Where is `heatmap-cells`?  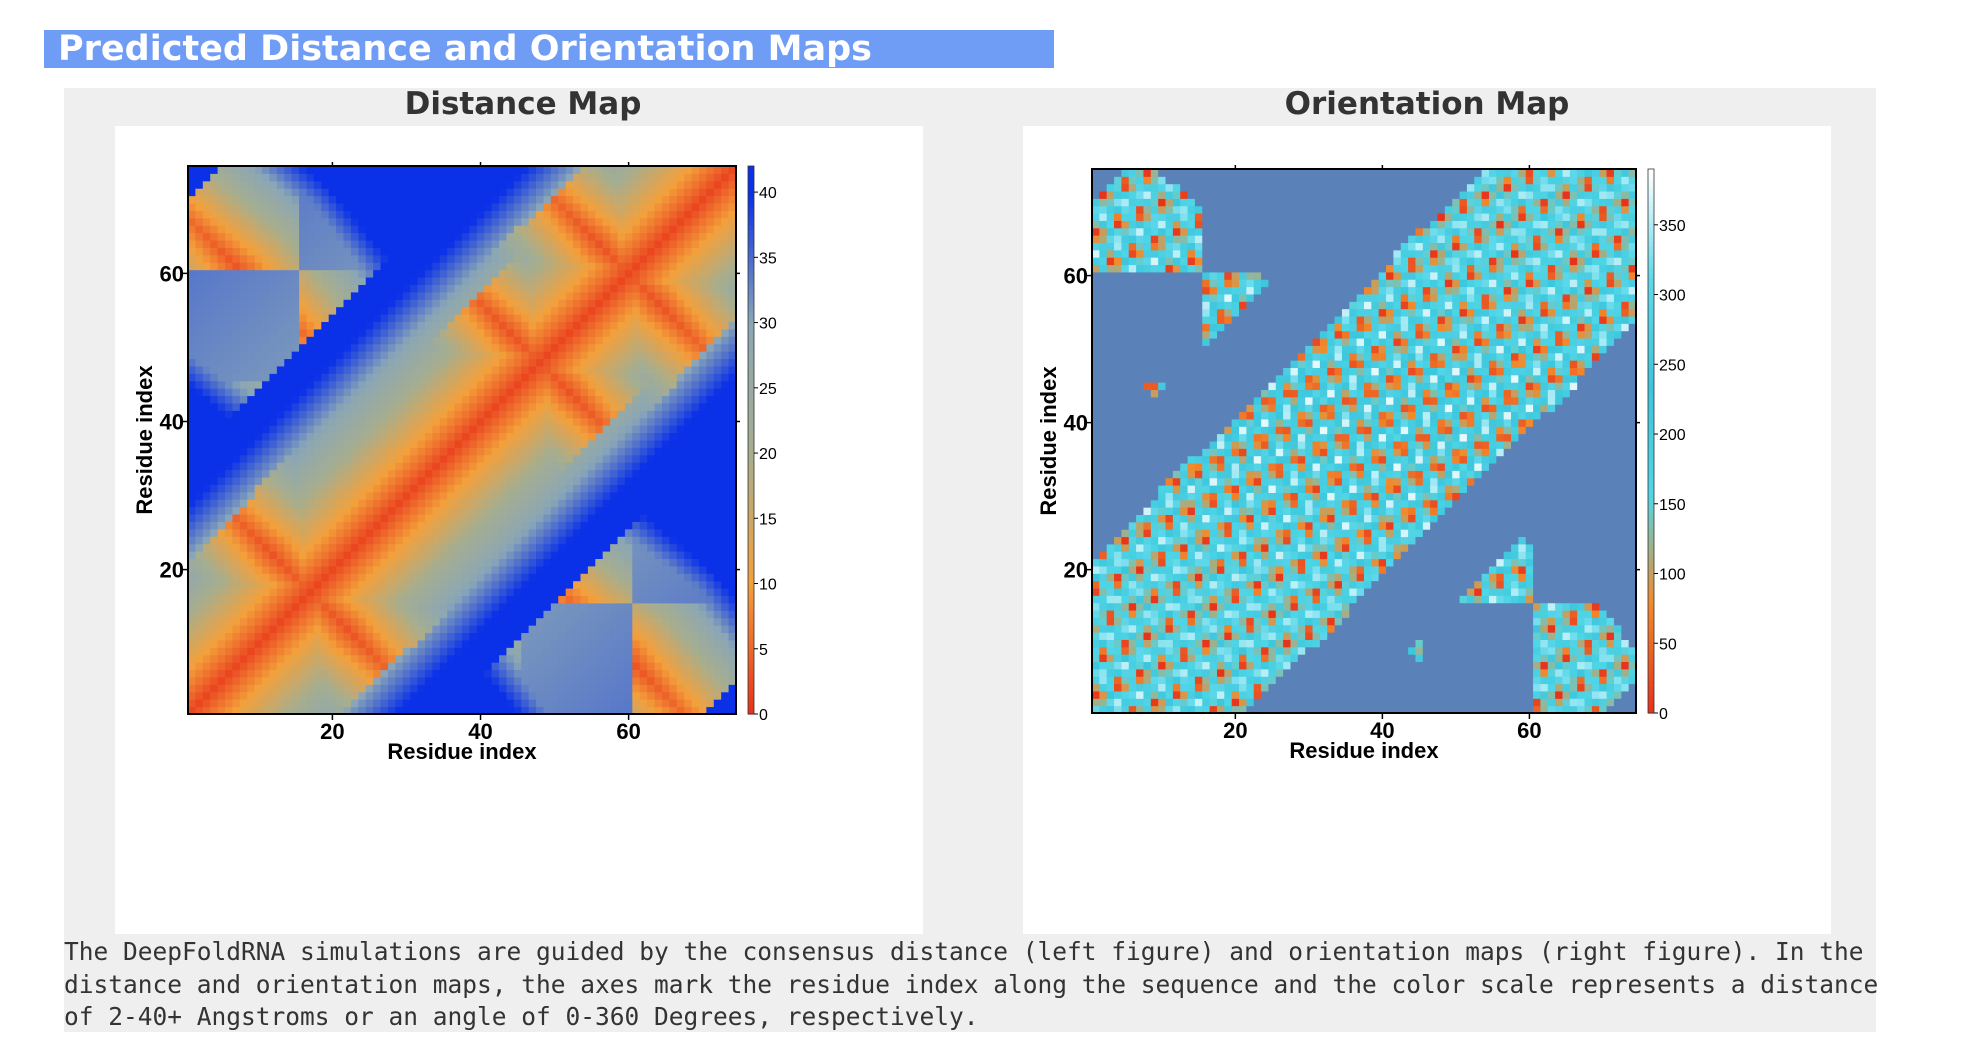
heatmap-cells is located at coordinates (462, 440).